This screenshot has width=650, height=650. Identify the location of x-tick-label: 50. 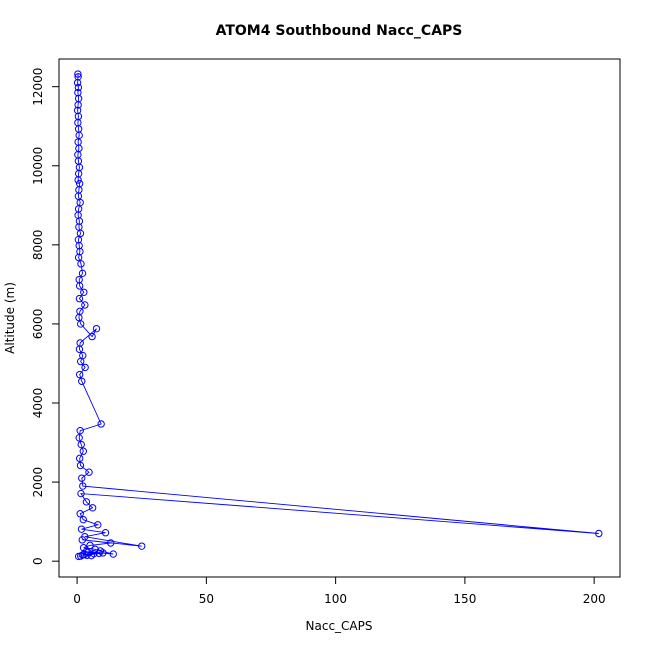
(206, 599).